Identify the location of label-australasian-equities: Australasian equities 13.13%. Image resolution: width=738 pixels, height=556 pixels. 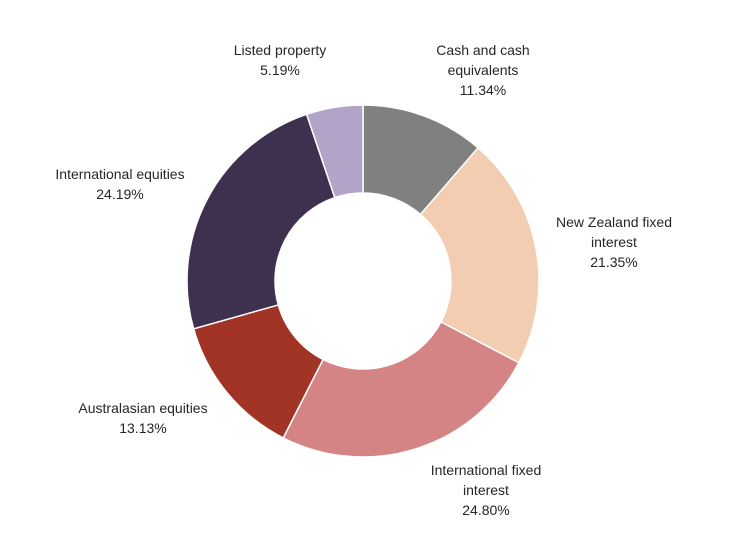
(142, 418).